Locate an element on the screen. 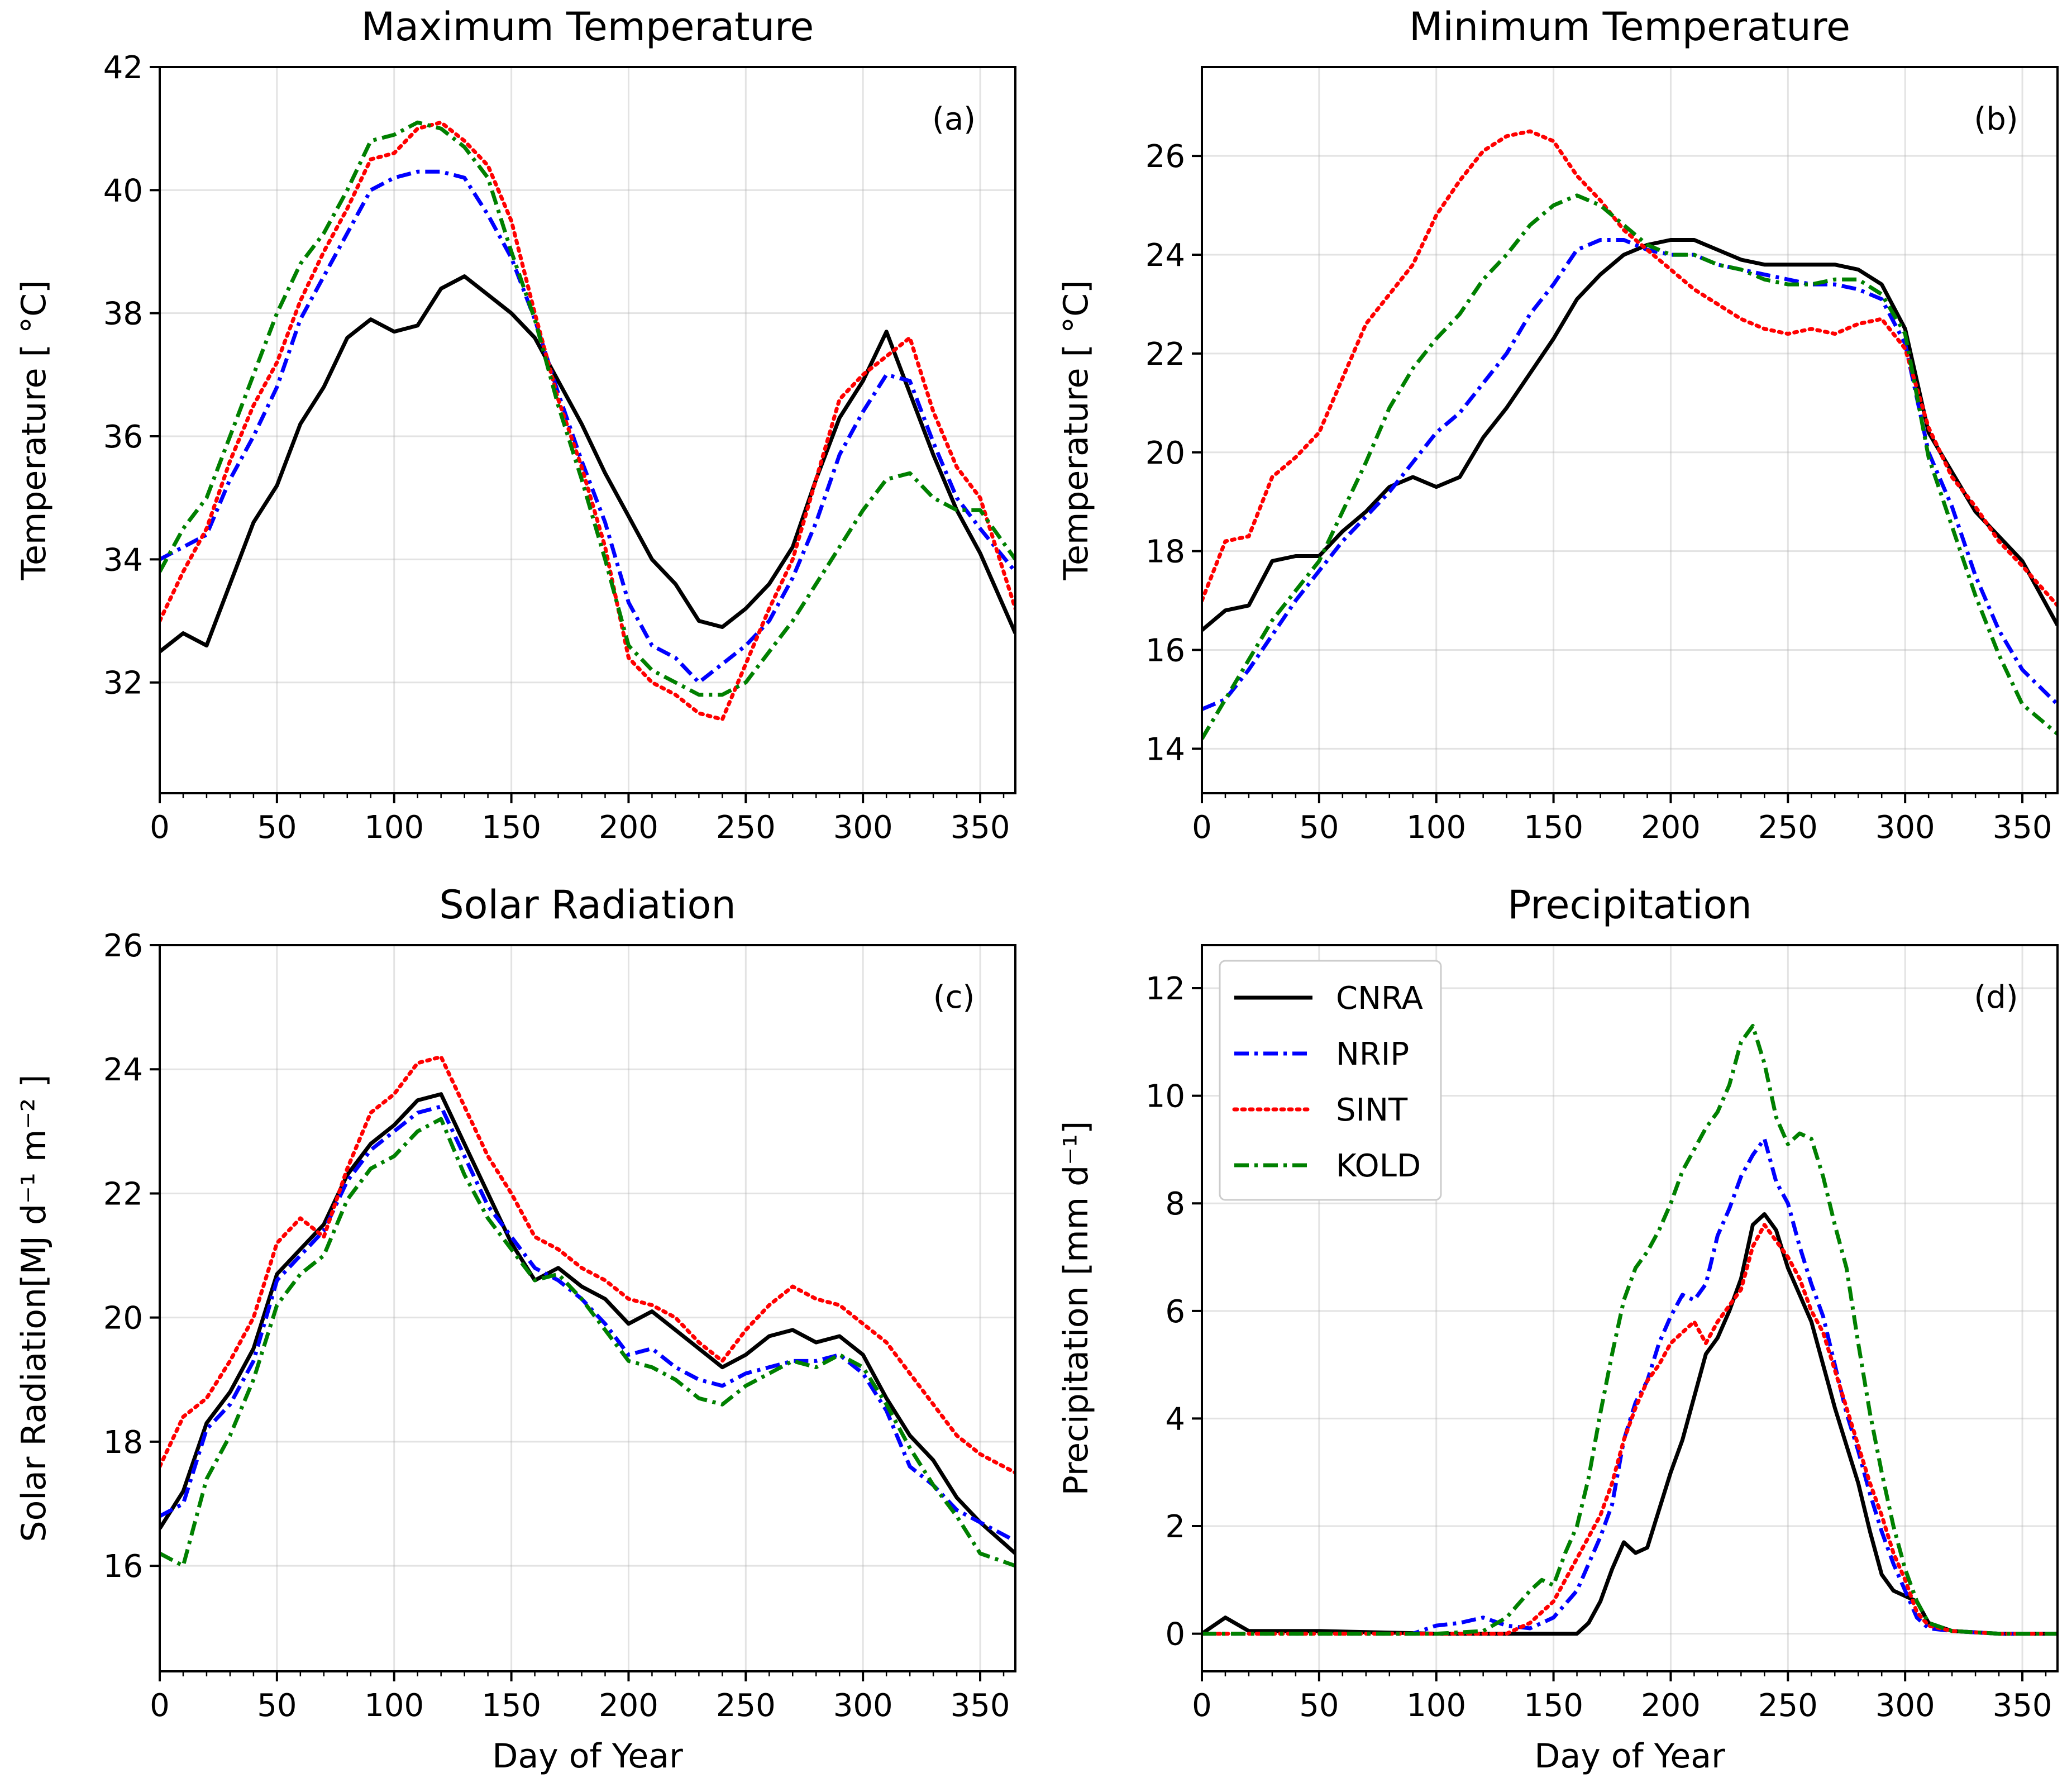 This screenshot has height=1792, width=2067. chart-title: Precipitation is located at coordinates (1629, 905).